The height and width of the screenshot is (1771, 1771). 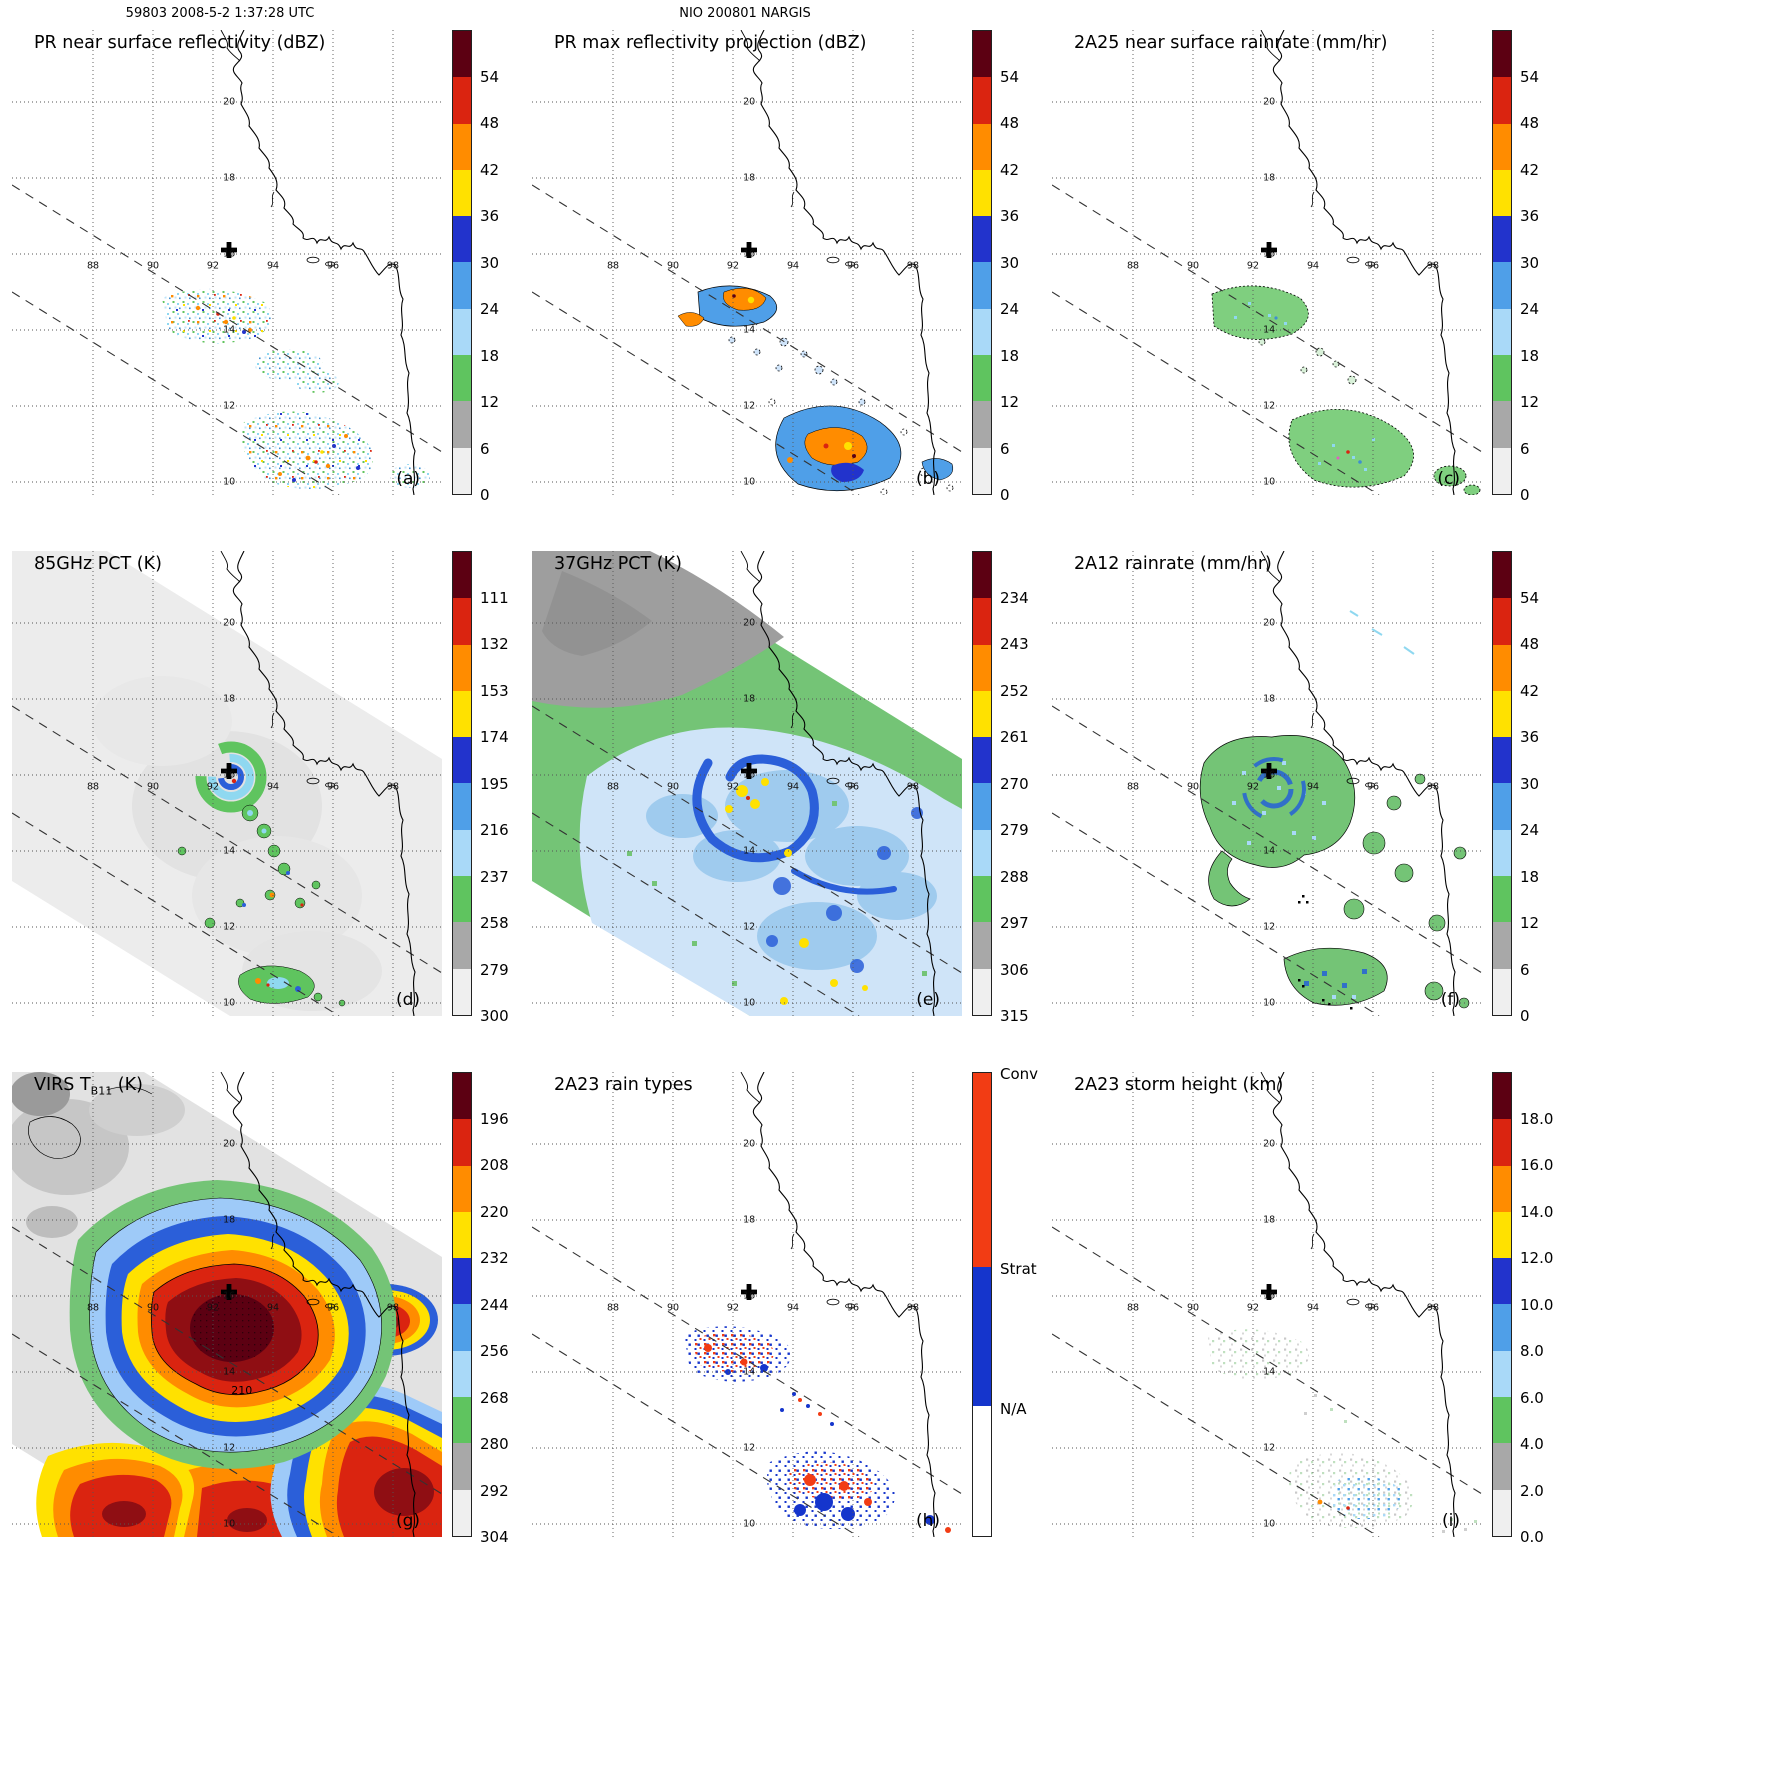 I want to click on colorbar-tick-label: 2.0, so click(x=1532, y=1490).